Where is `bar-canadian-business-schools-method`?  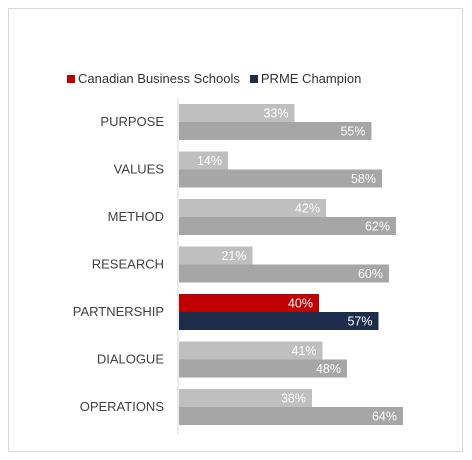 bar-canadian-business-schools-method is located at coordinates (252, 208).